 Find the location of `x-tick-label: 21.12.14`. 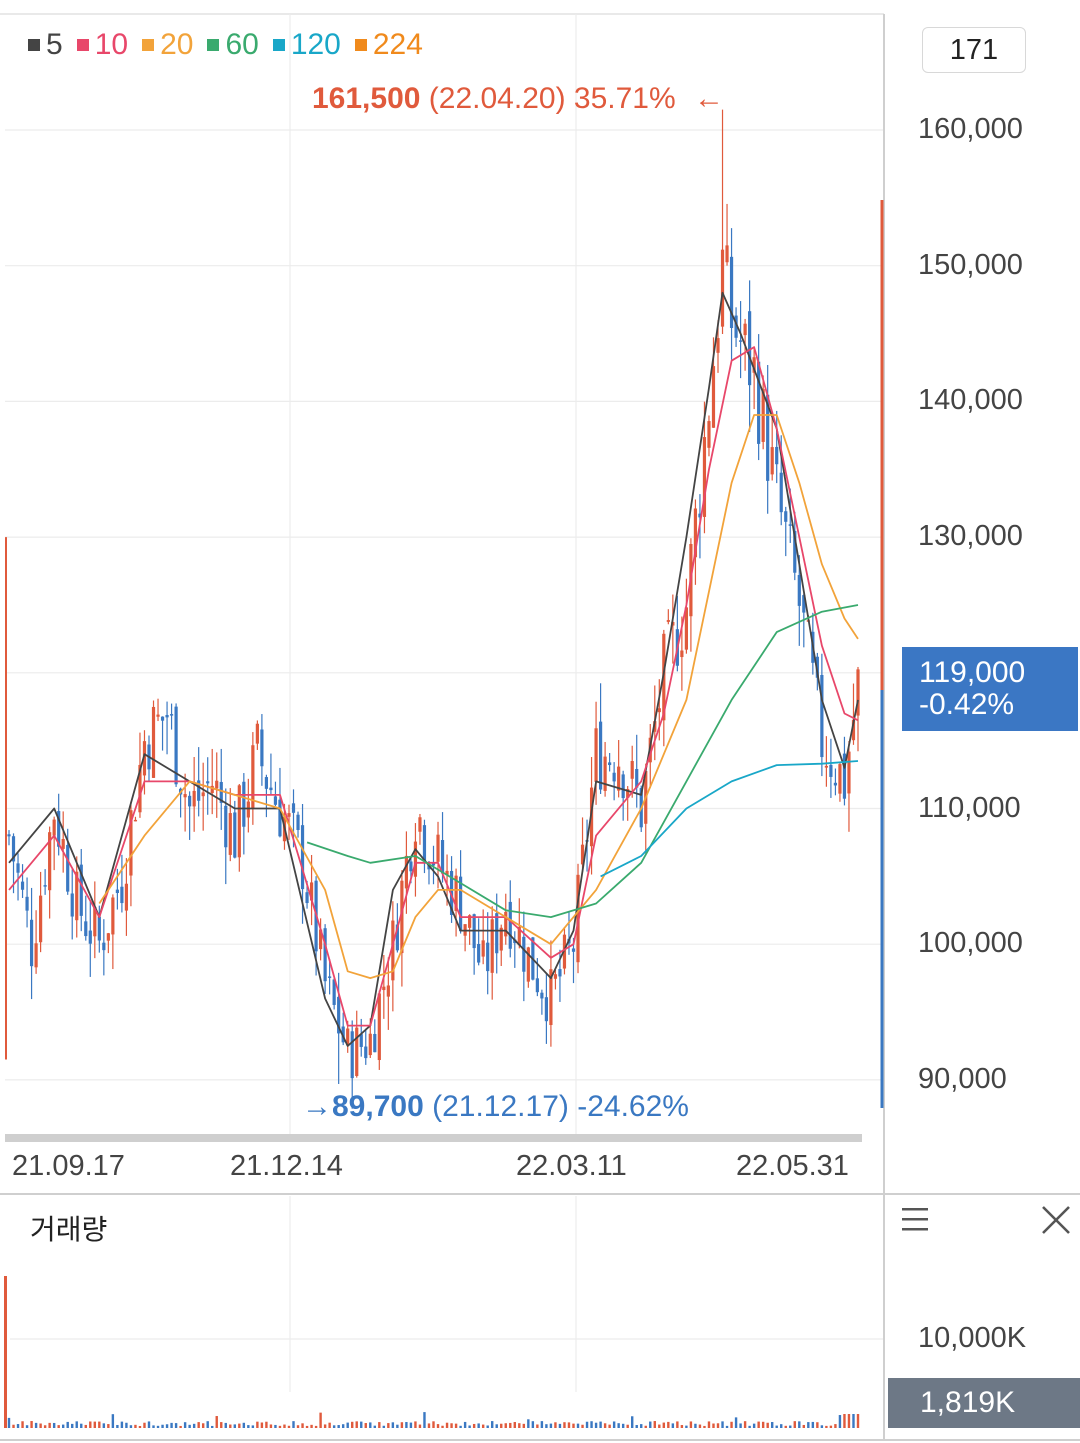

x-tick-label: 21.12.14 is located at coordinates (286, 1166).